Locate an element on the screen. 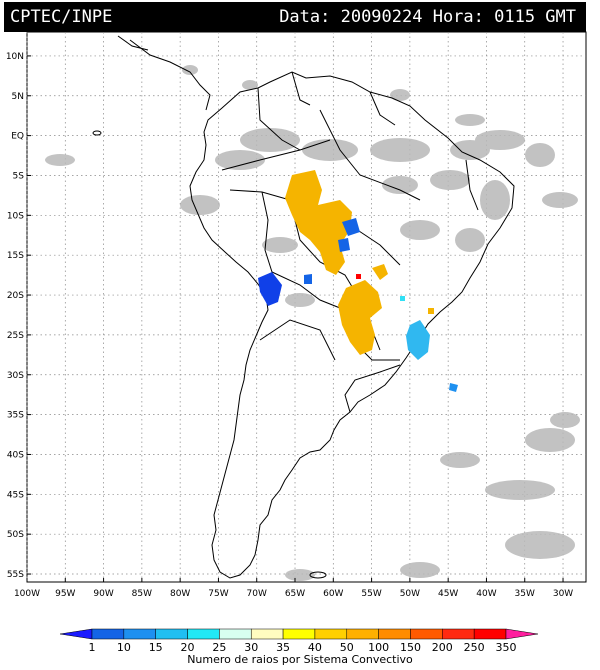  colorbar-tick-label: 250 is located at coordinates (474, 647).